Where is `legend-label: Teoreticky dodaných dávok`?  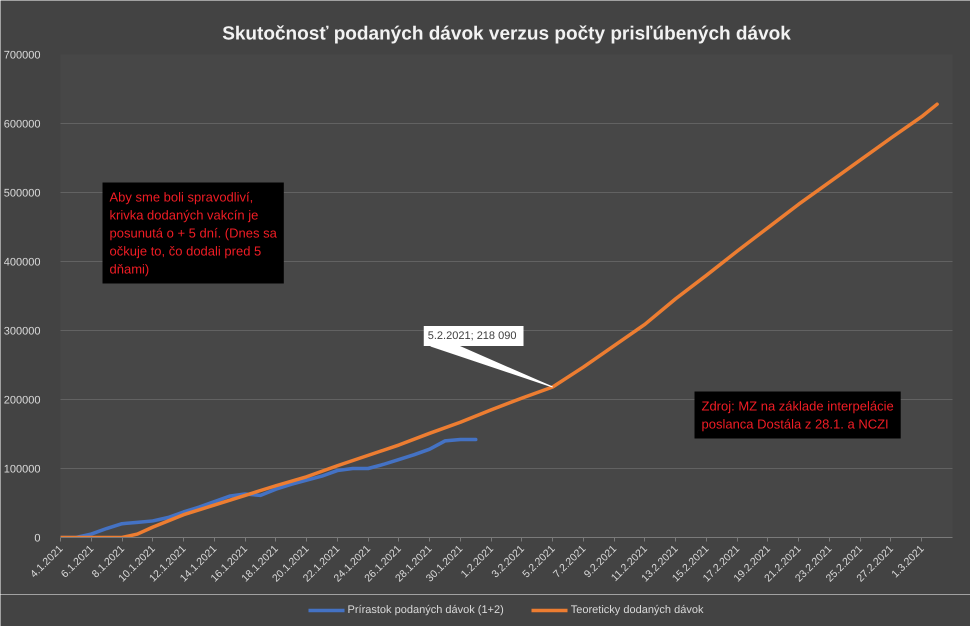
legend-label: Teoreticky dodaných dávok is located at coordinates (637, 610).